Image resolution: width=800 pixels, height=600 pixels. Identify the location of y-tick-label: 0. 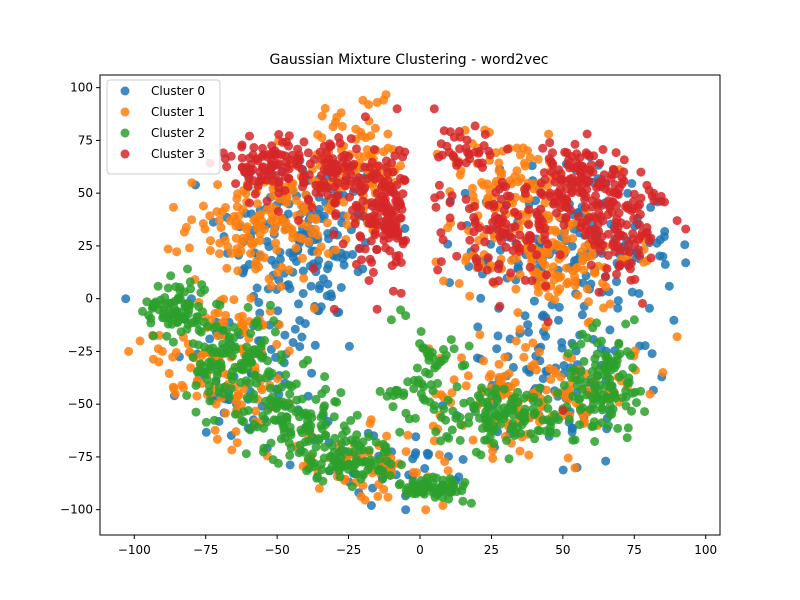
(89, 299).